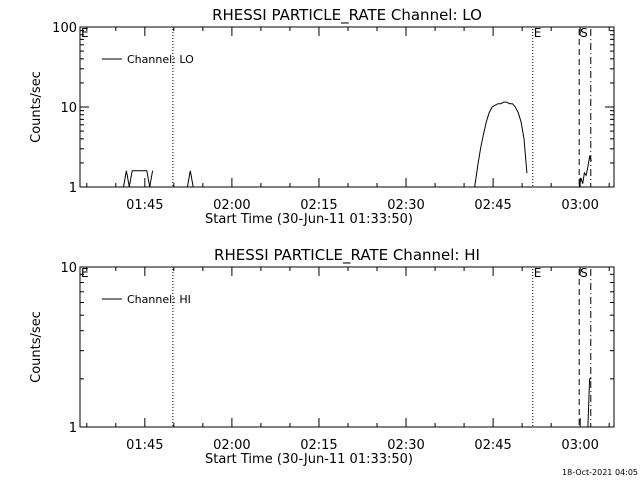  I want to click on footer-timestamp: 18-Oct-2021 04:05, so click(600, 472).